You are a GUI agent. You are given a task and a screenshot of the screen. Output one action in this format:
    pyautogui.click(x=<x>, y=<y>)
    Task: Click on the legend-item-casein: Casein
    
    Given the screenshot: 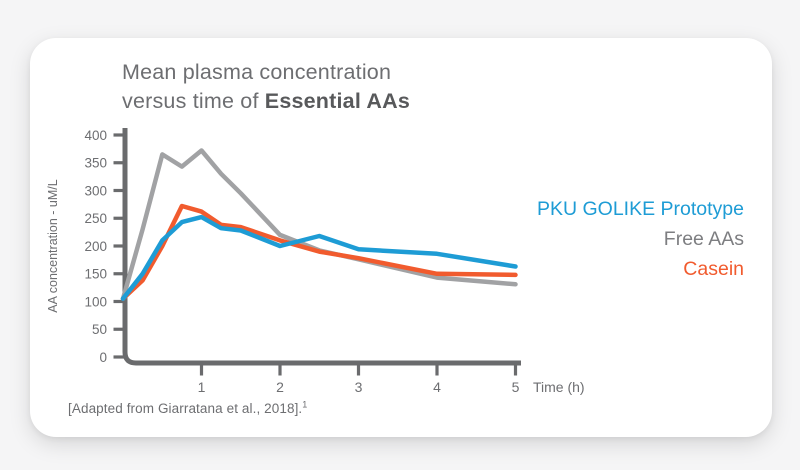 What is the action you would take?
    pyautogui.click(x=713, y=269)
    